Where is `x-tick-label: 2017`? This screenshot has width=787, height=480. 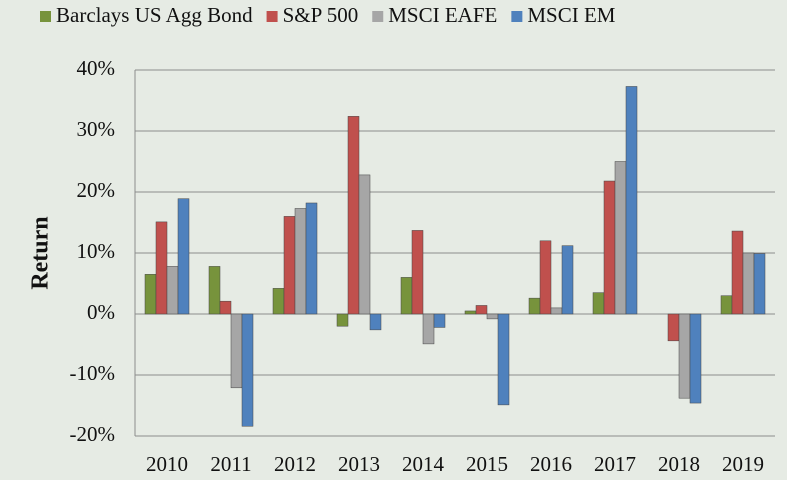
x-tick-label: 2017 is located at coordinates (615, 464).